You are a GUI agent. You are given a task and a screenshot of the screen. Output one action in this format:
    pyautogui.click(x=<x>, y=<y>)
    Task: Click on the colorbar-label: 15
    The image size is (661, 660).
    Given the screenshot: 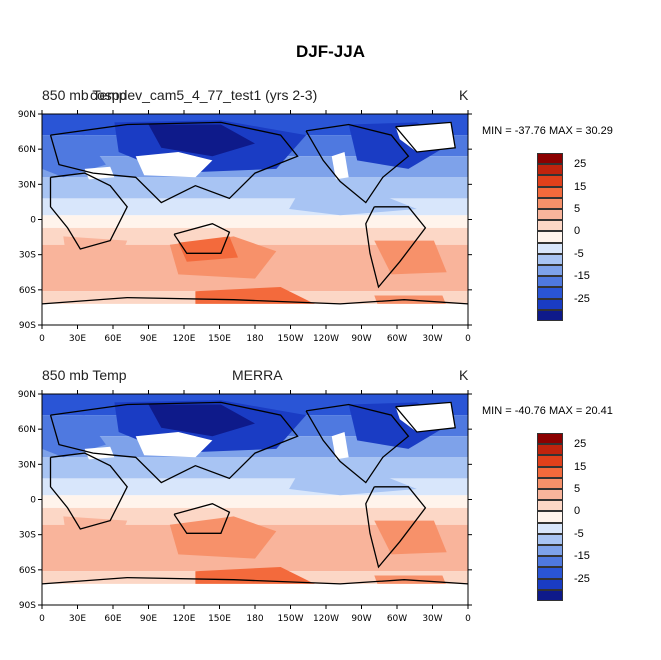 What is the action you would take?
    pyautogui.click(x=580, y=186)
    